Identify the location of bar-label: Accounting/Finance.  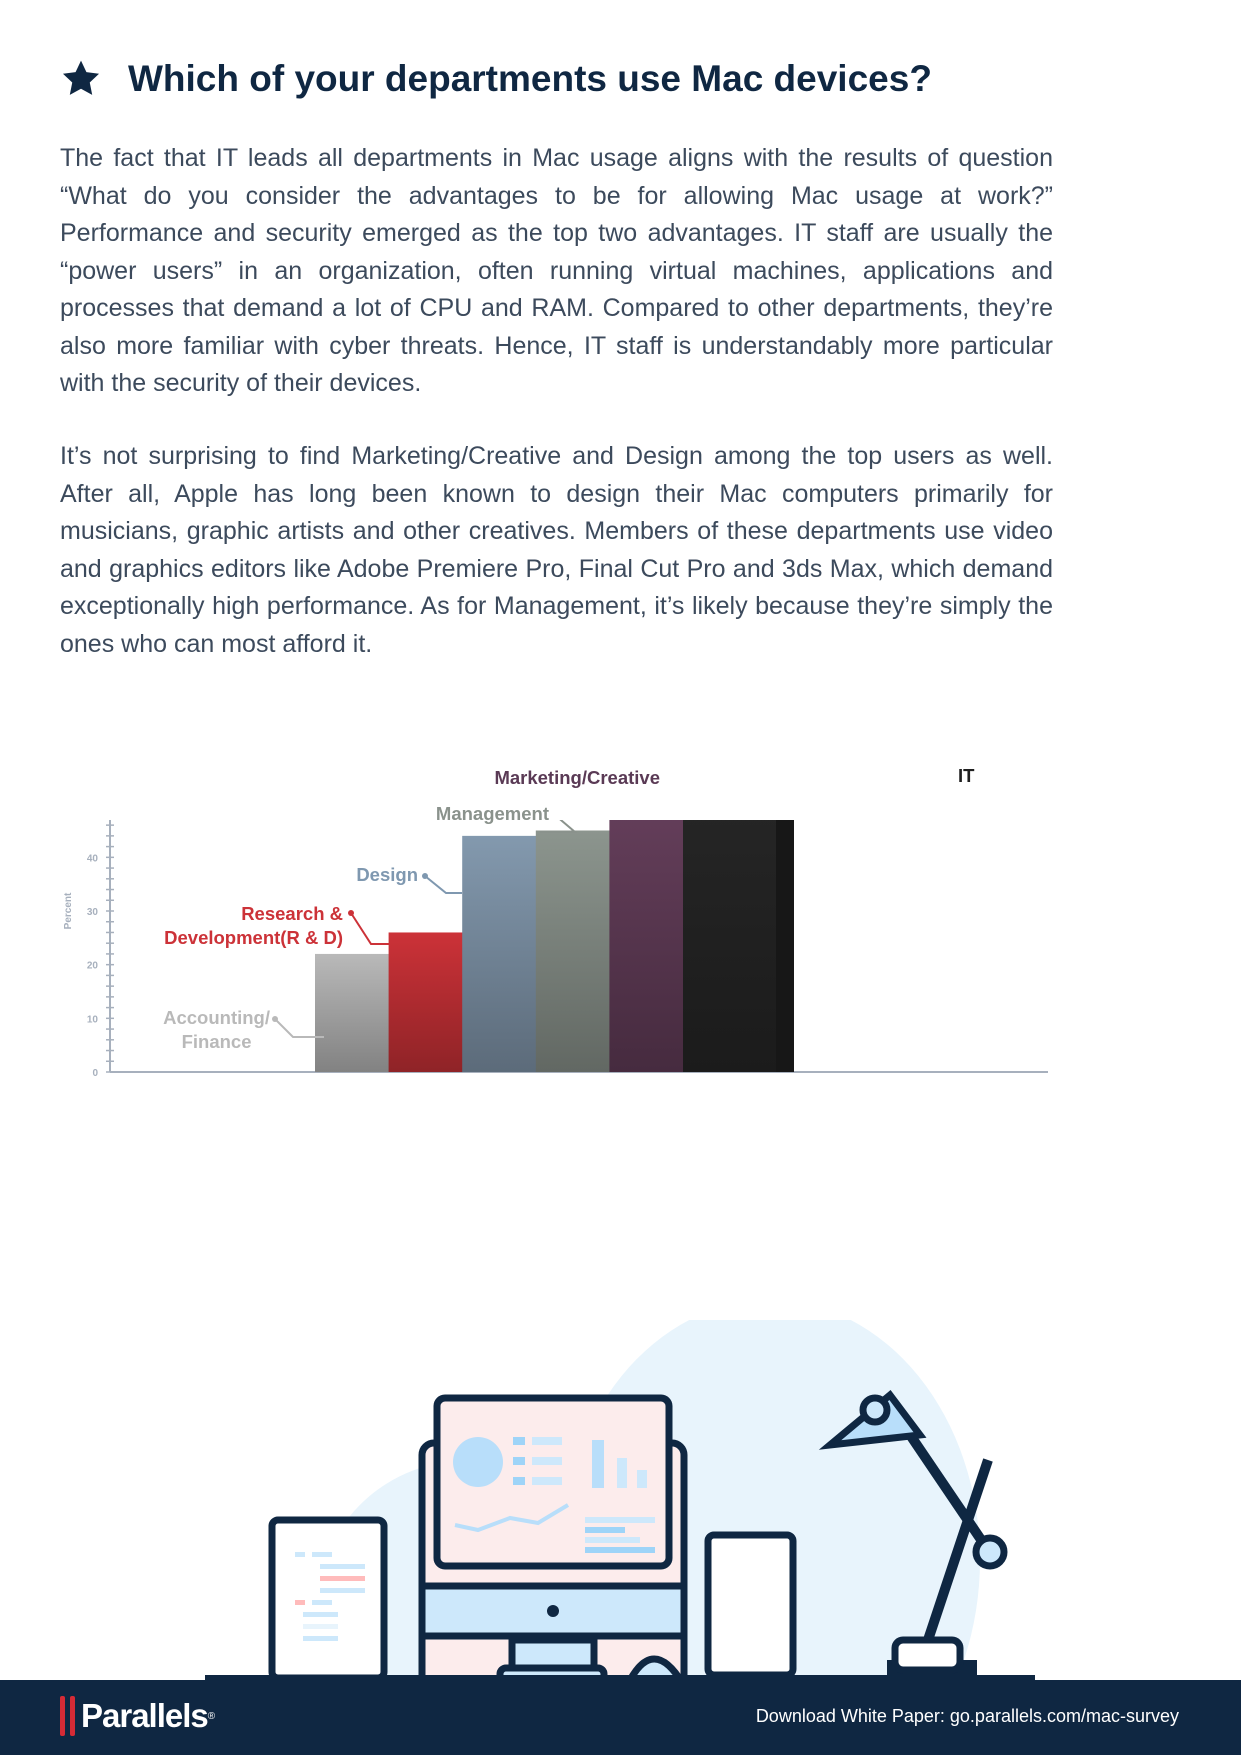
(216, 1030).